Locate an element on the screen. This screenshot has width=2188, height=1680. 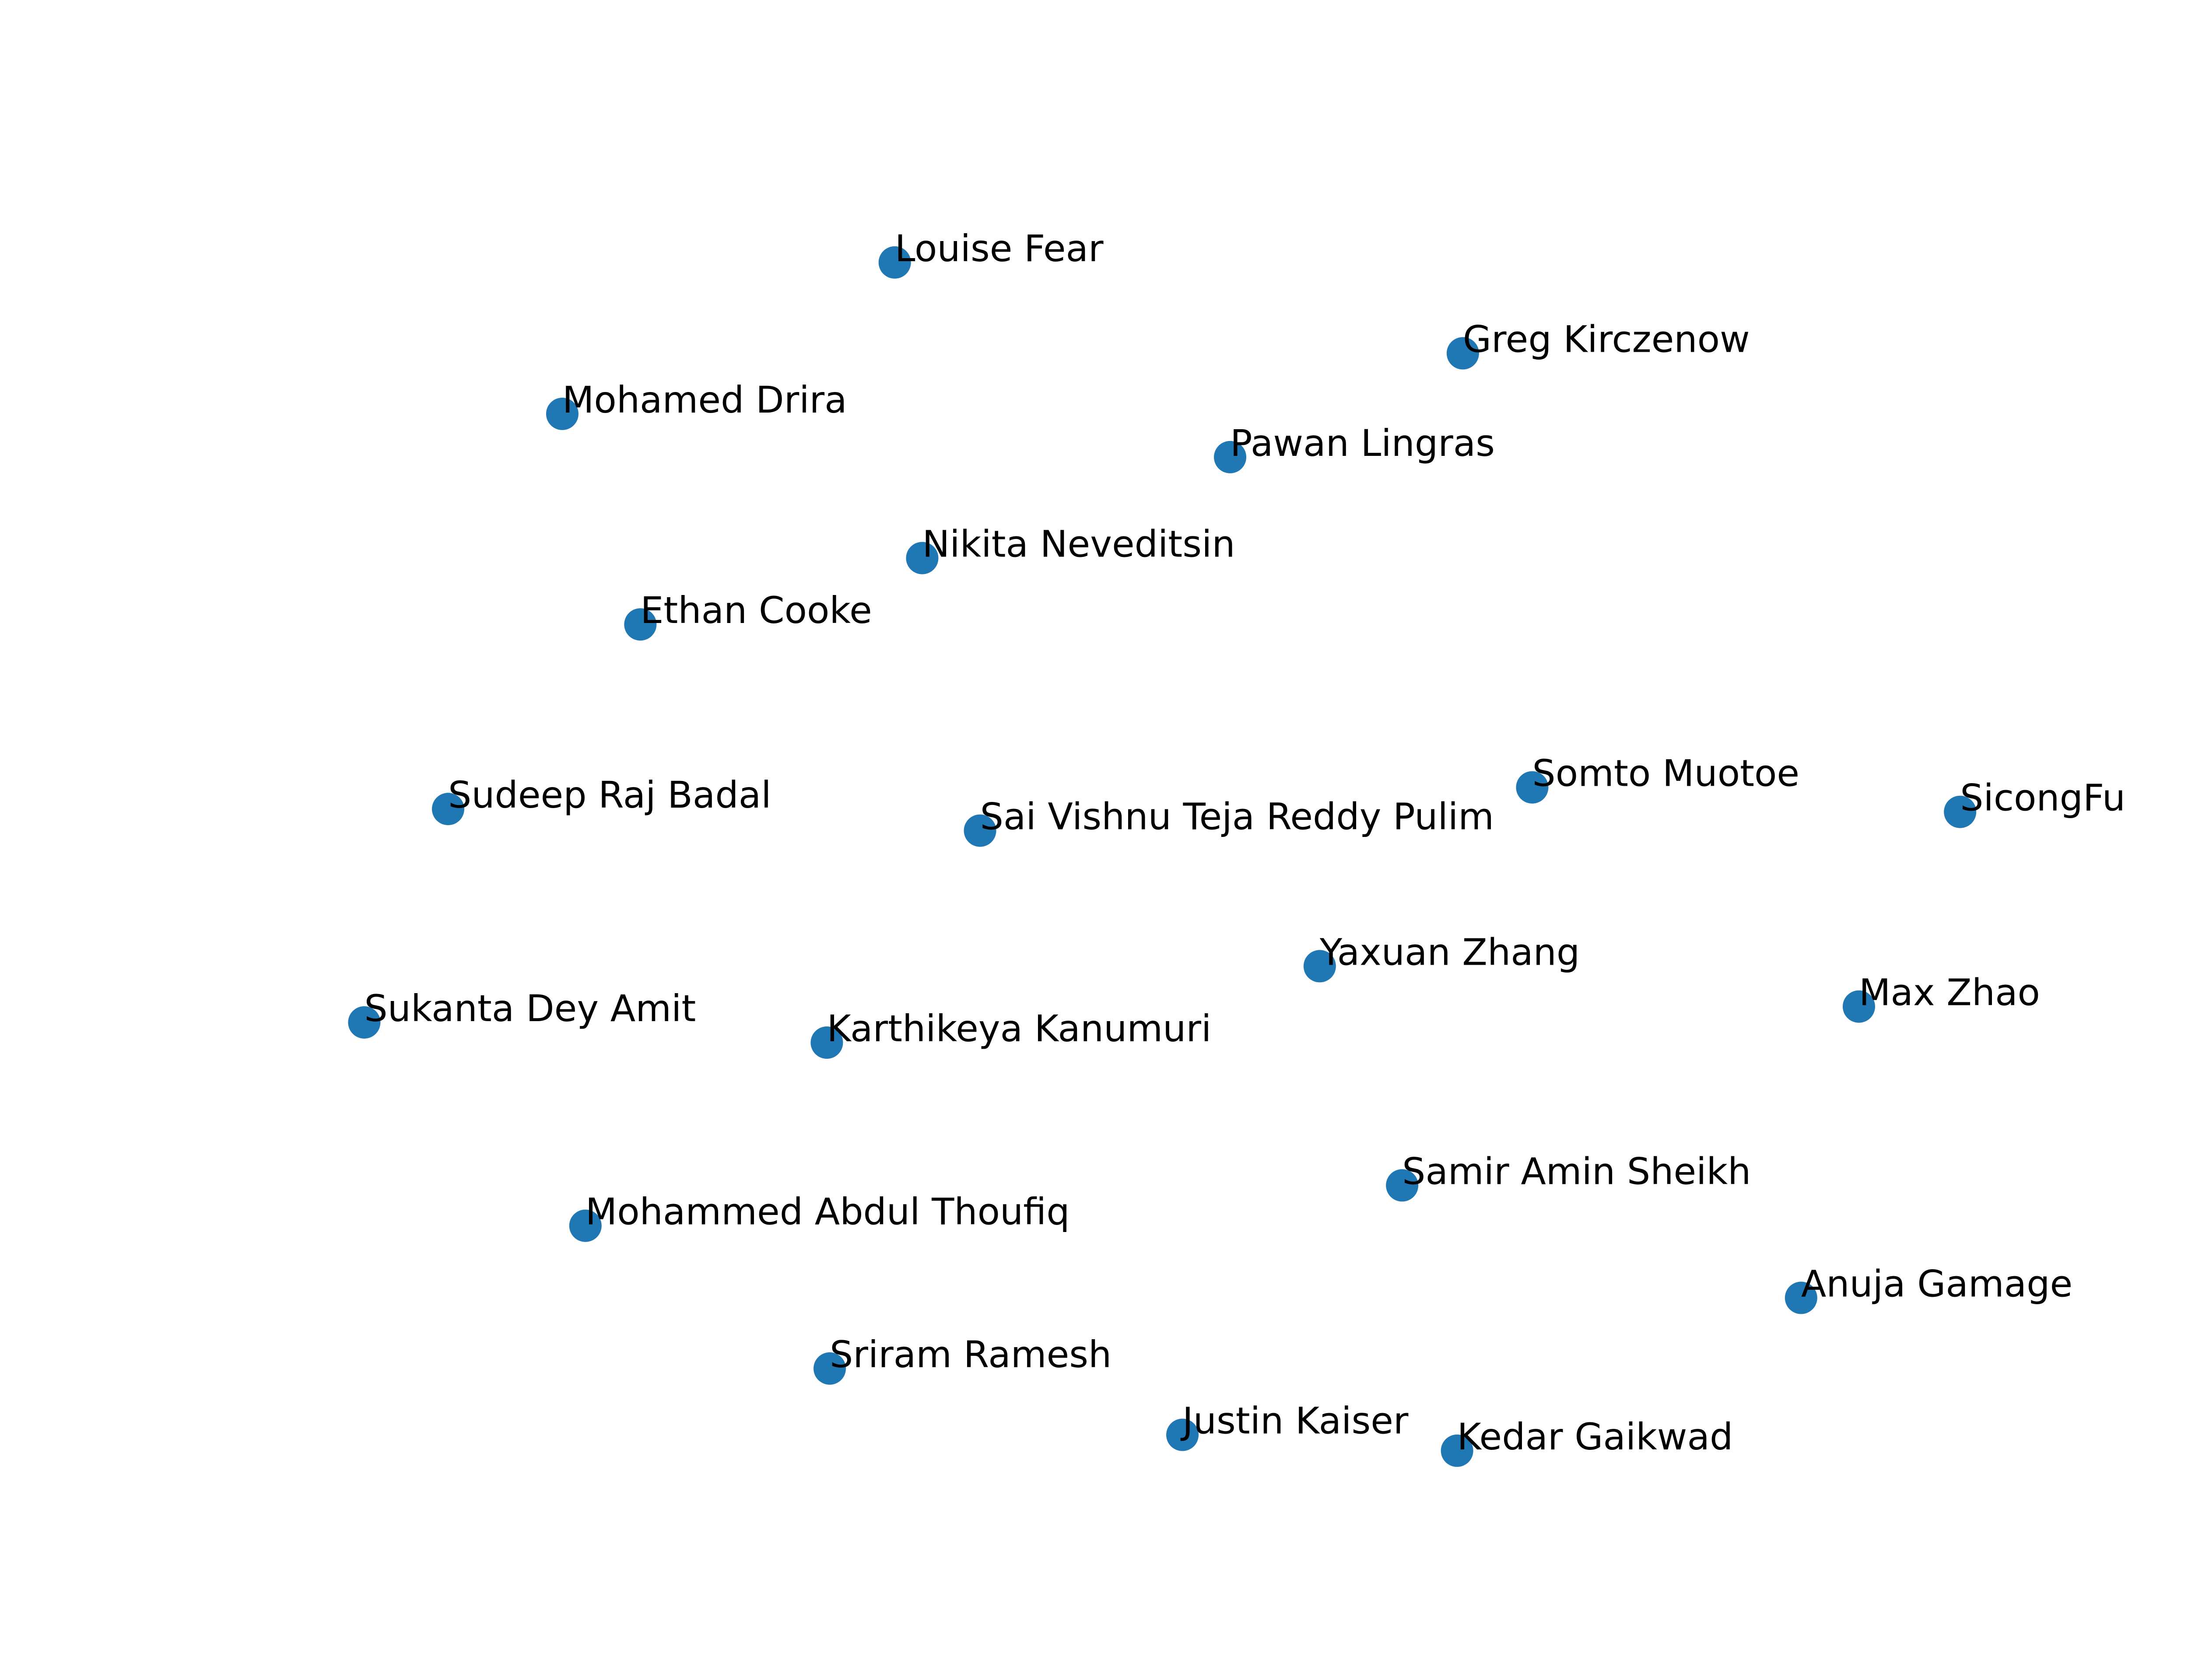
point-label: Max Zhao is located at coordinates (1950, 992).